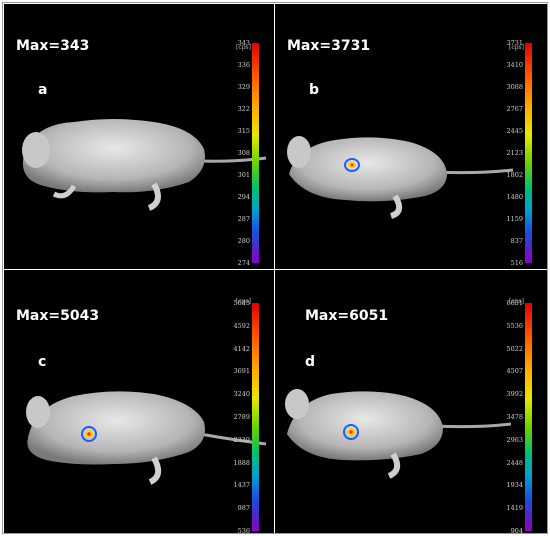 The height and width of the screenshot is (536, 550). What do you see at coordinates (243, 263) in the screenshot?
I see `scale-tick: 274` at bounding box center [243, 263].